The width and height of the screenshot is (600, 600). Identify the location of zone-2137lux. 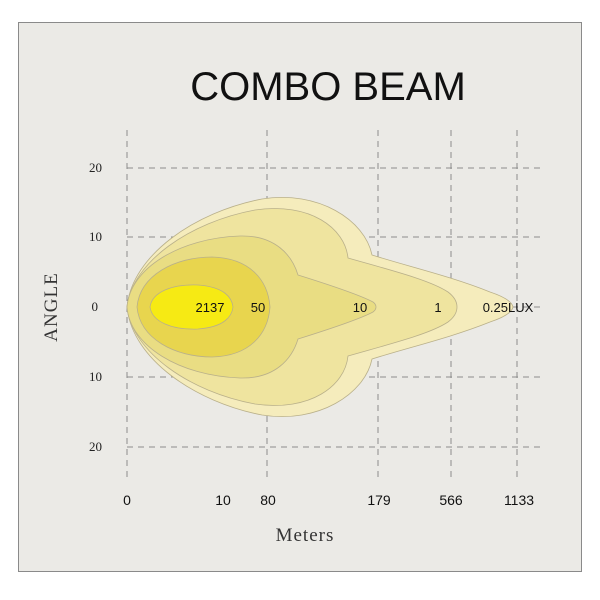
(191, 307).